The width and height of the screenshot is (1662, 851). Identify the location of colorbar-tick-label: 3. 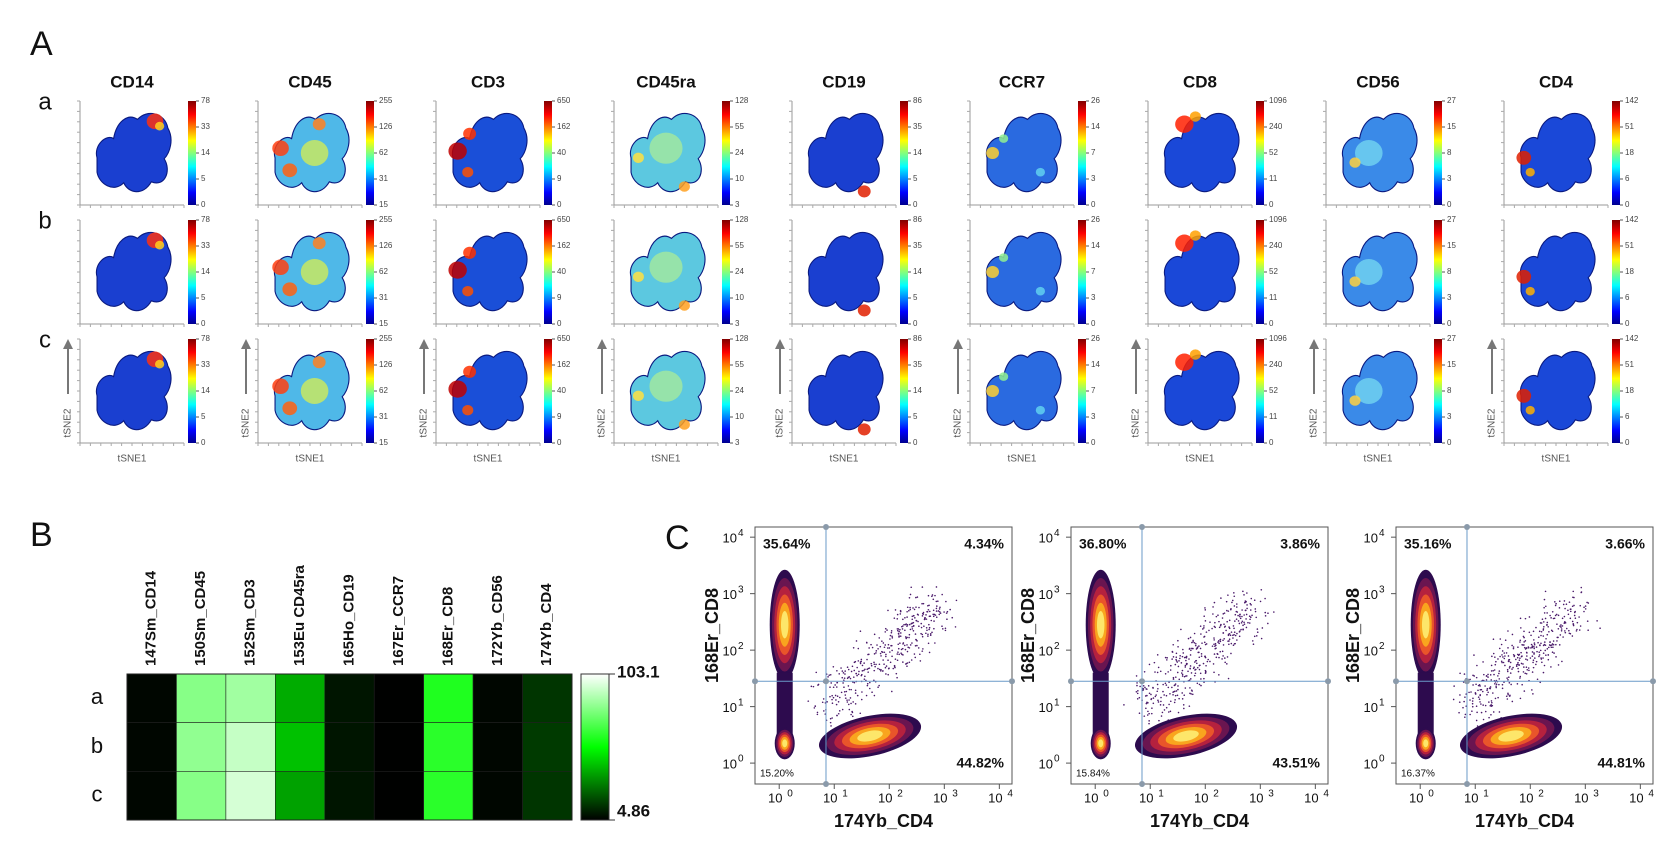
(1449, 297).